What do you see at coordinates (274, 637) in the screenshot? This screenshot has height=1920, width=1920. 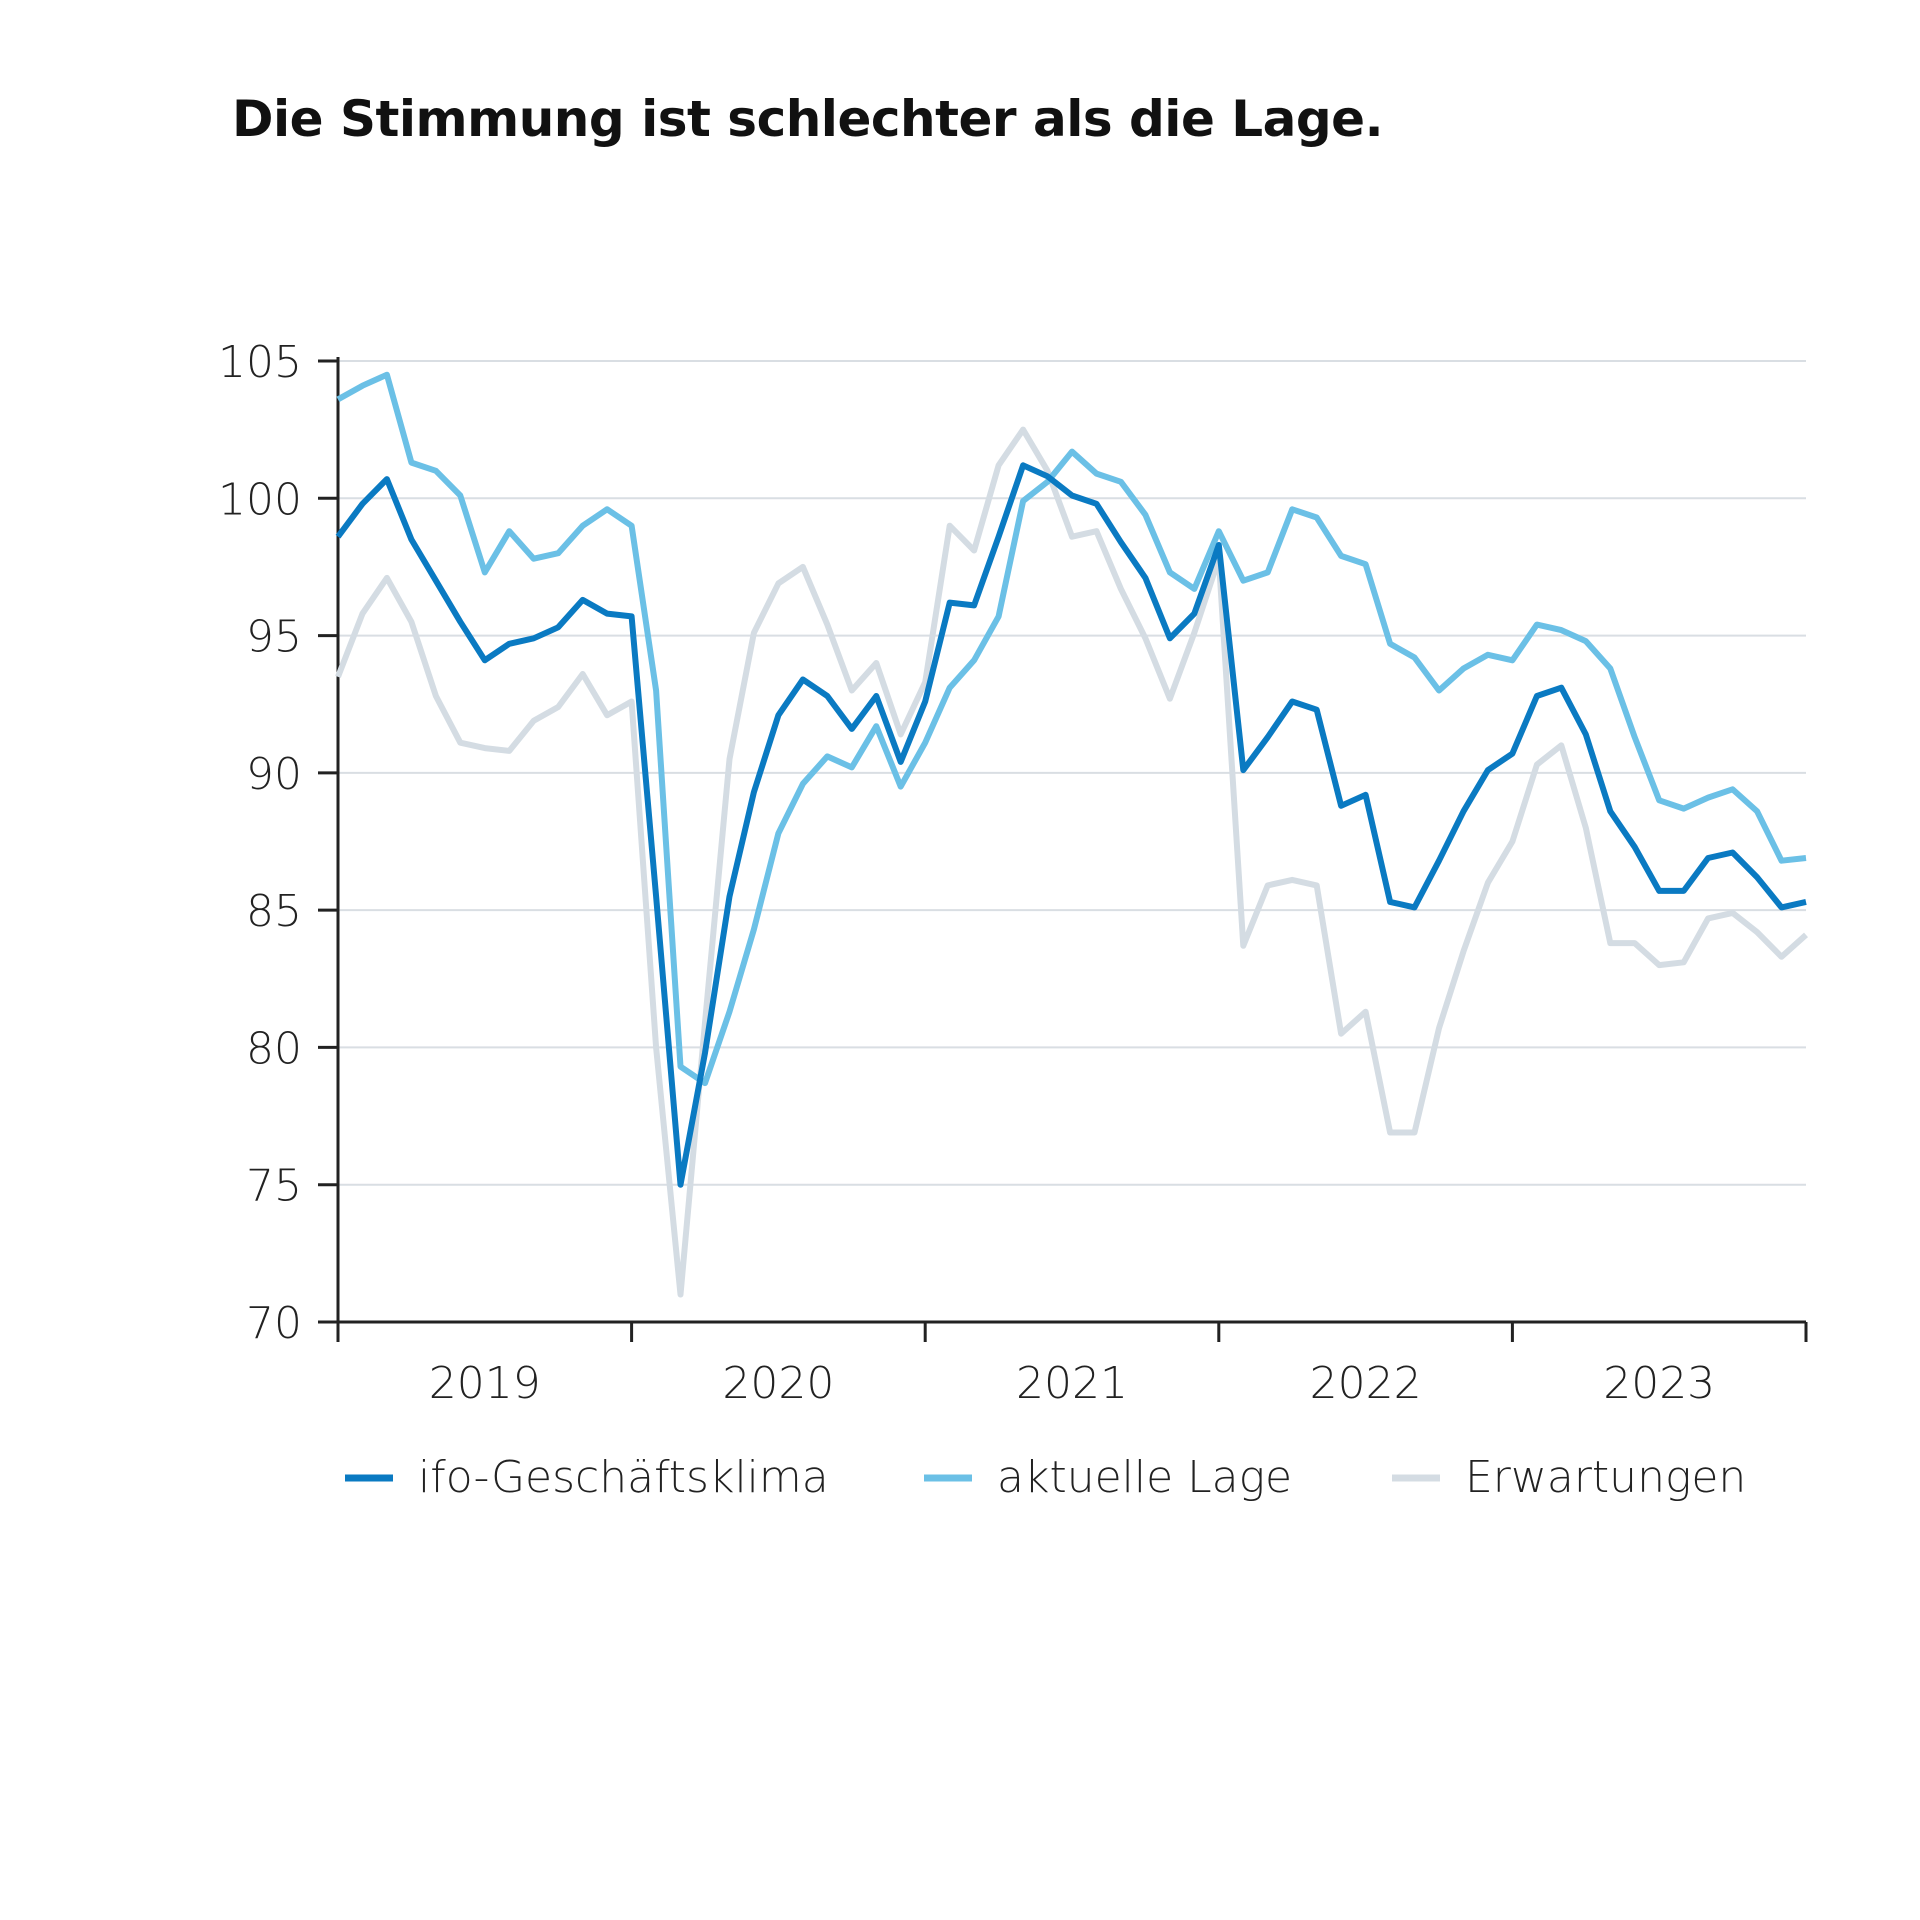 I see `y-tick-label: 95` at bounding box center [274, 637].